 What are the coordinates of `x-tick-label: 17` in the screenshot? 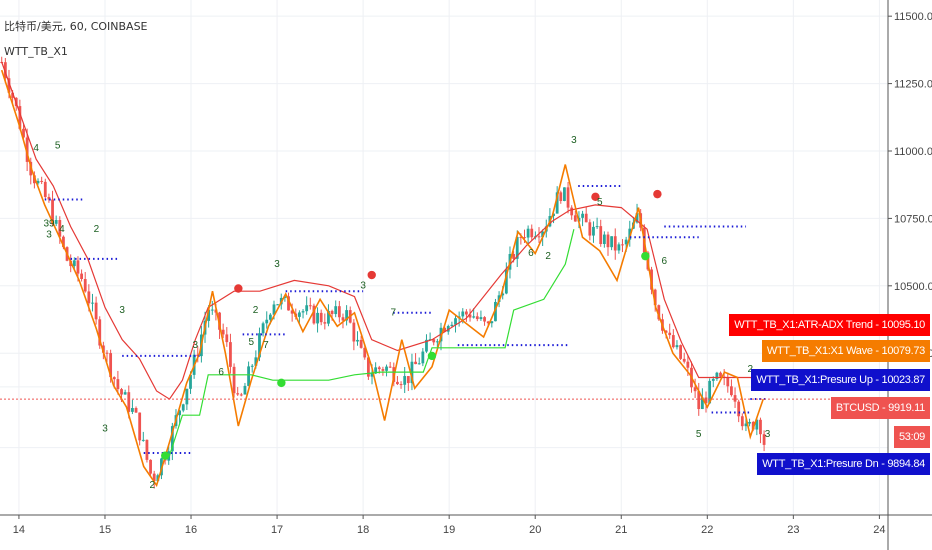 It's located at (277, 530).